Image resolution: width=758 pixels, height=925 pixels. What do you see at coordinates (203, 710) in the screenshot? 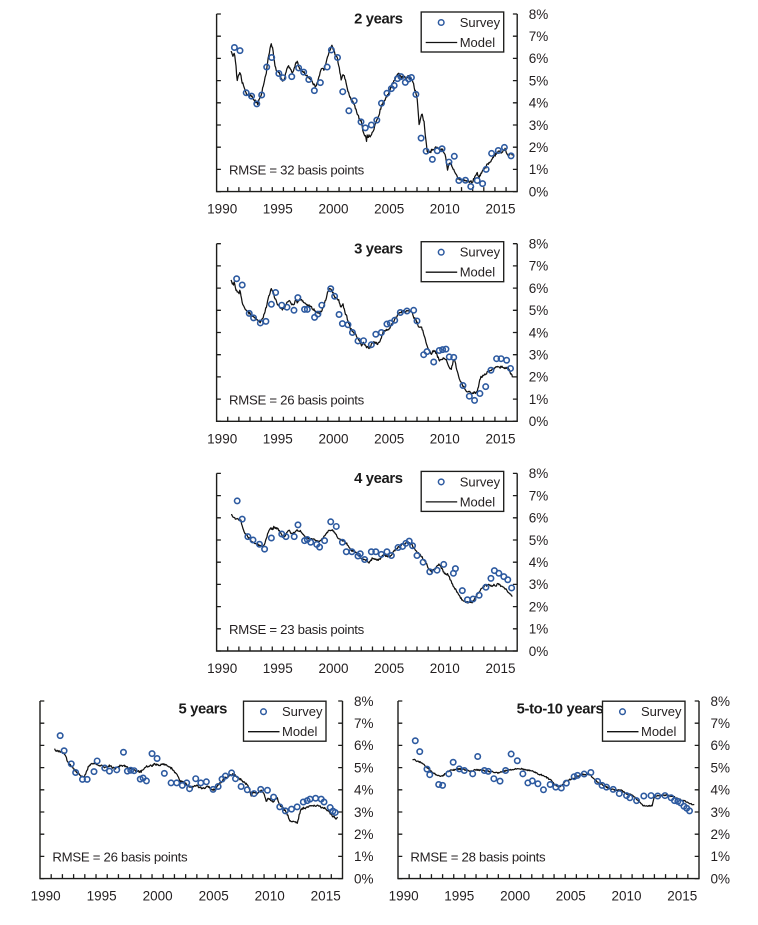
I see `svg-text: 5 years` at bounding box center [203, 710].